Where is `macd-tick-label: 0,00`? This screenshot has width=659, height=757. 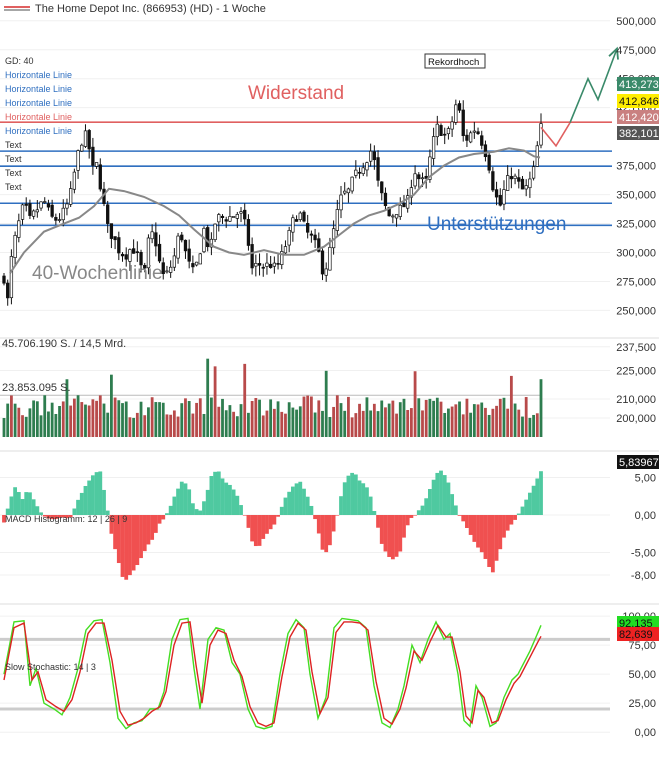 macd-tick-label: 0,00 is located at coordinates (645, 516).